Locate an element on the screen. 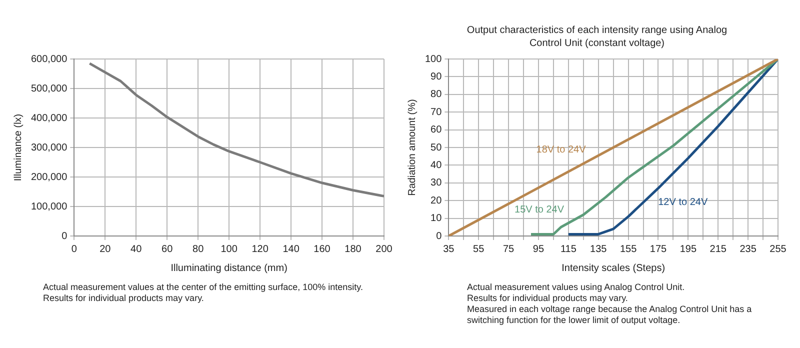 The width and height of the screenshot is (800, 348). x-tick-label: 200 is located at coordinates (384, 249).